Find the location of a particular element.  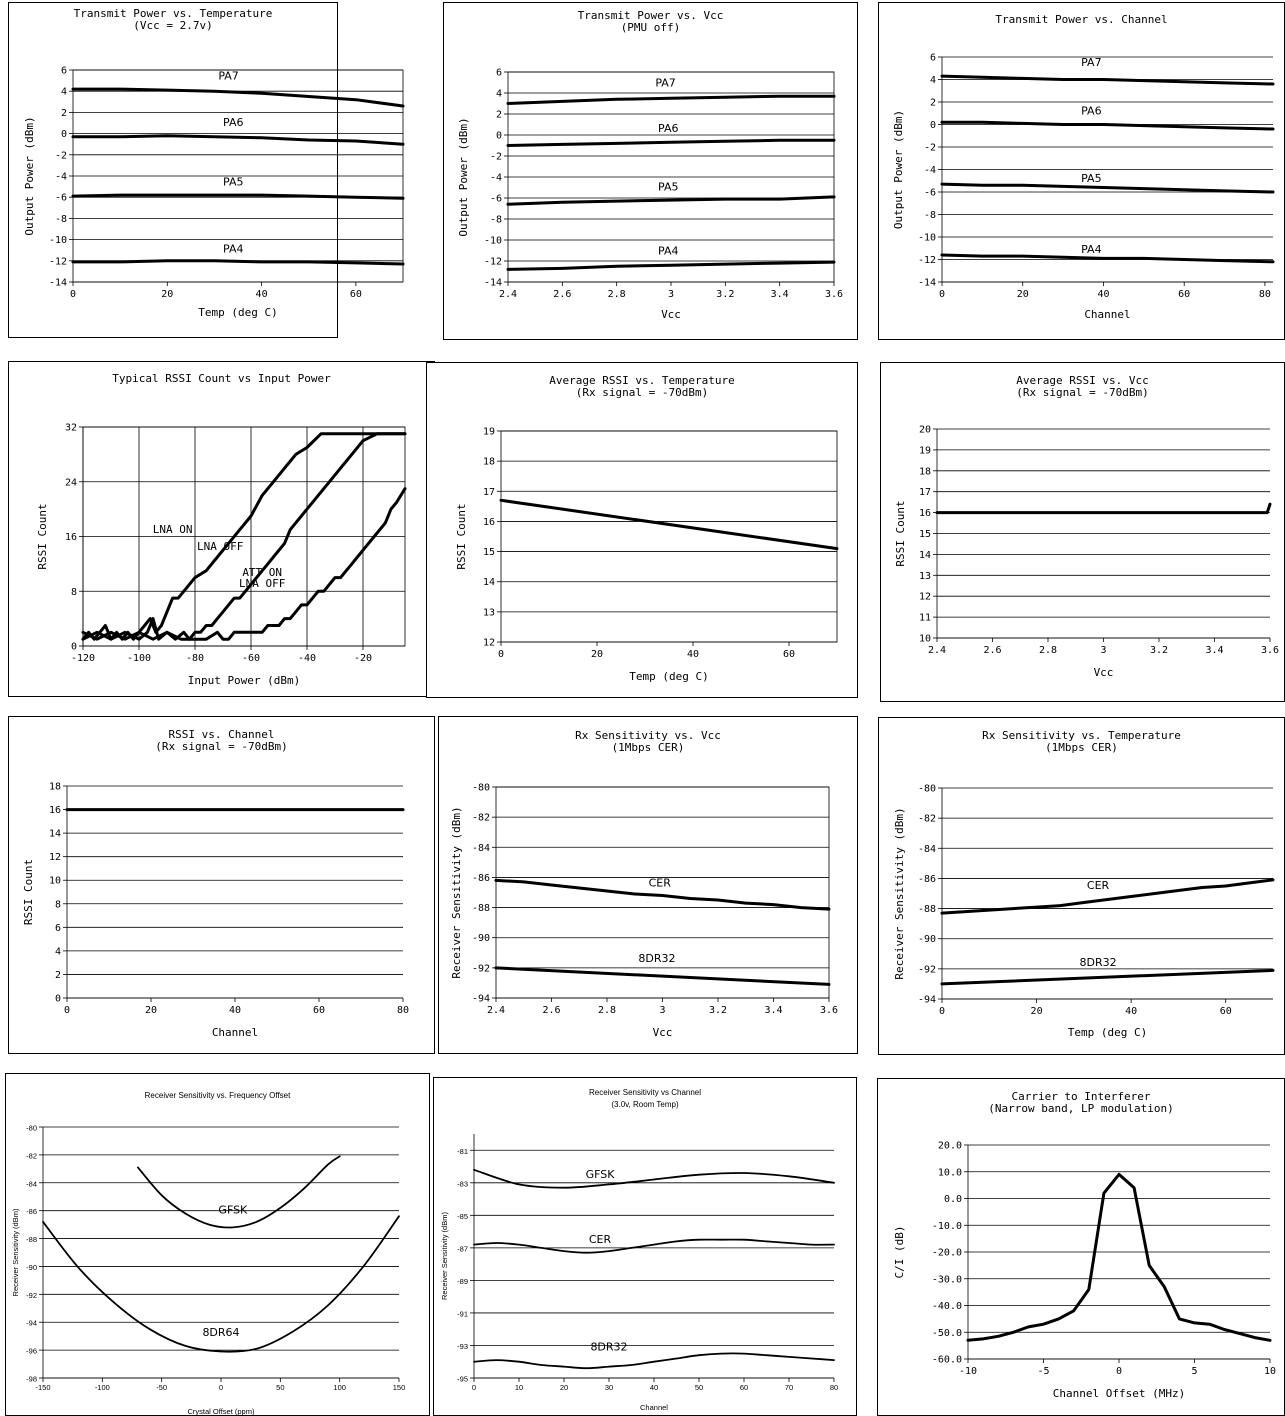

x-tick-label: -100 is located at coordinates (139, 658).